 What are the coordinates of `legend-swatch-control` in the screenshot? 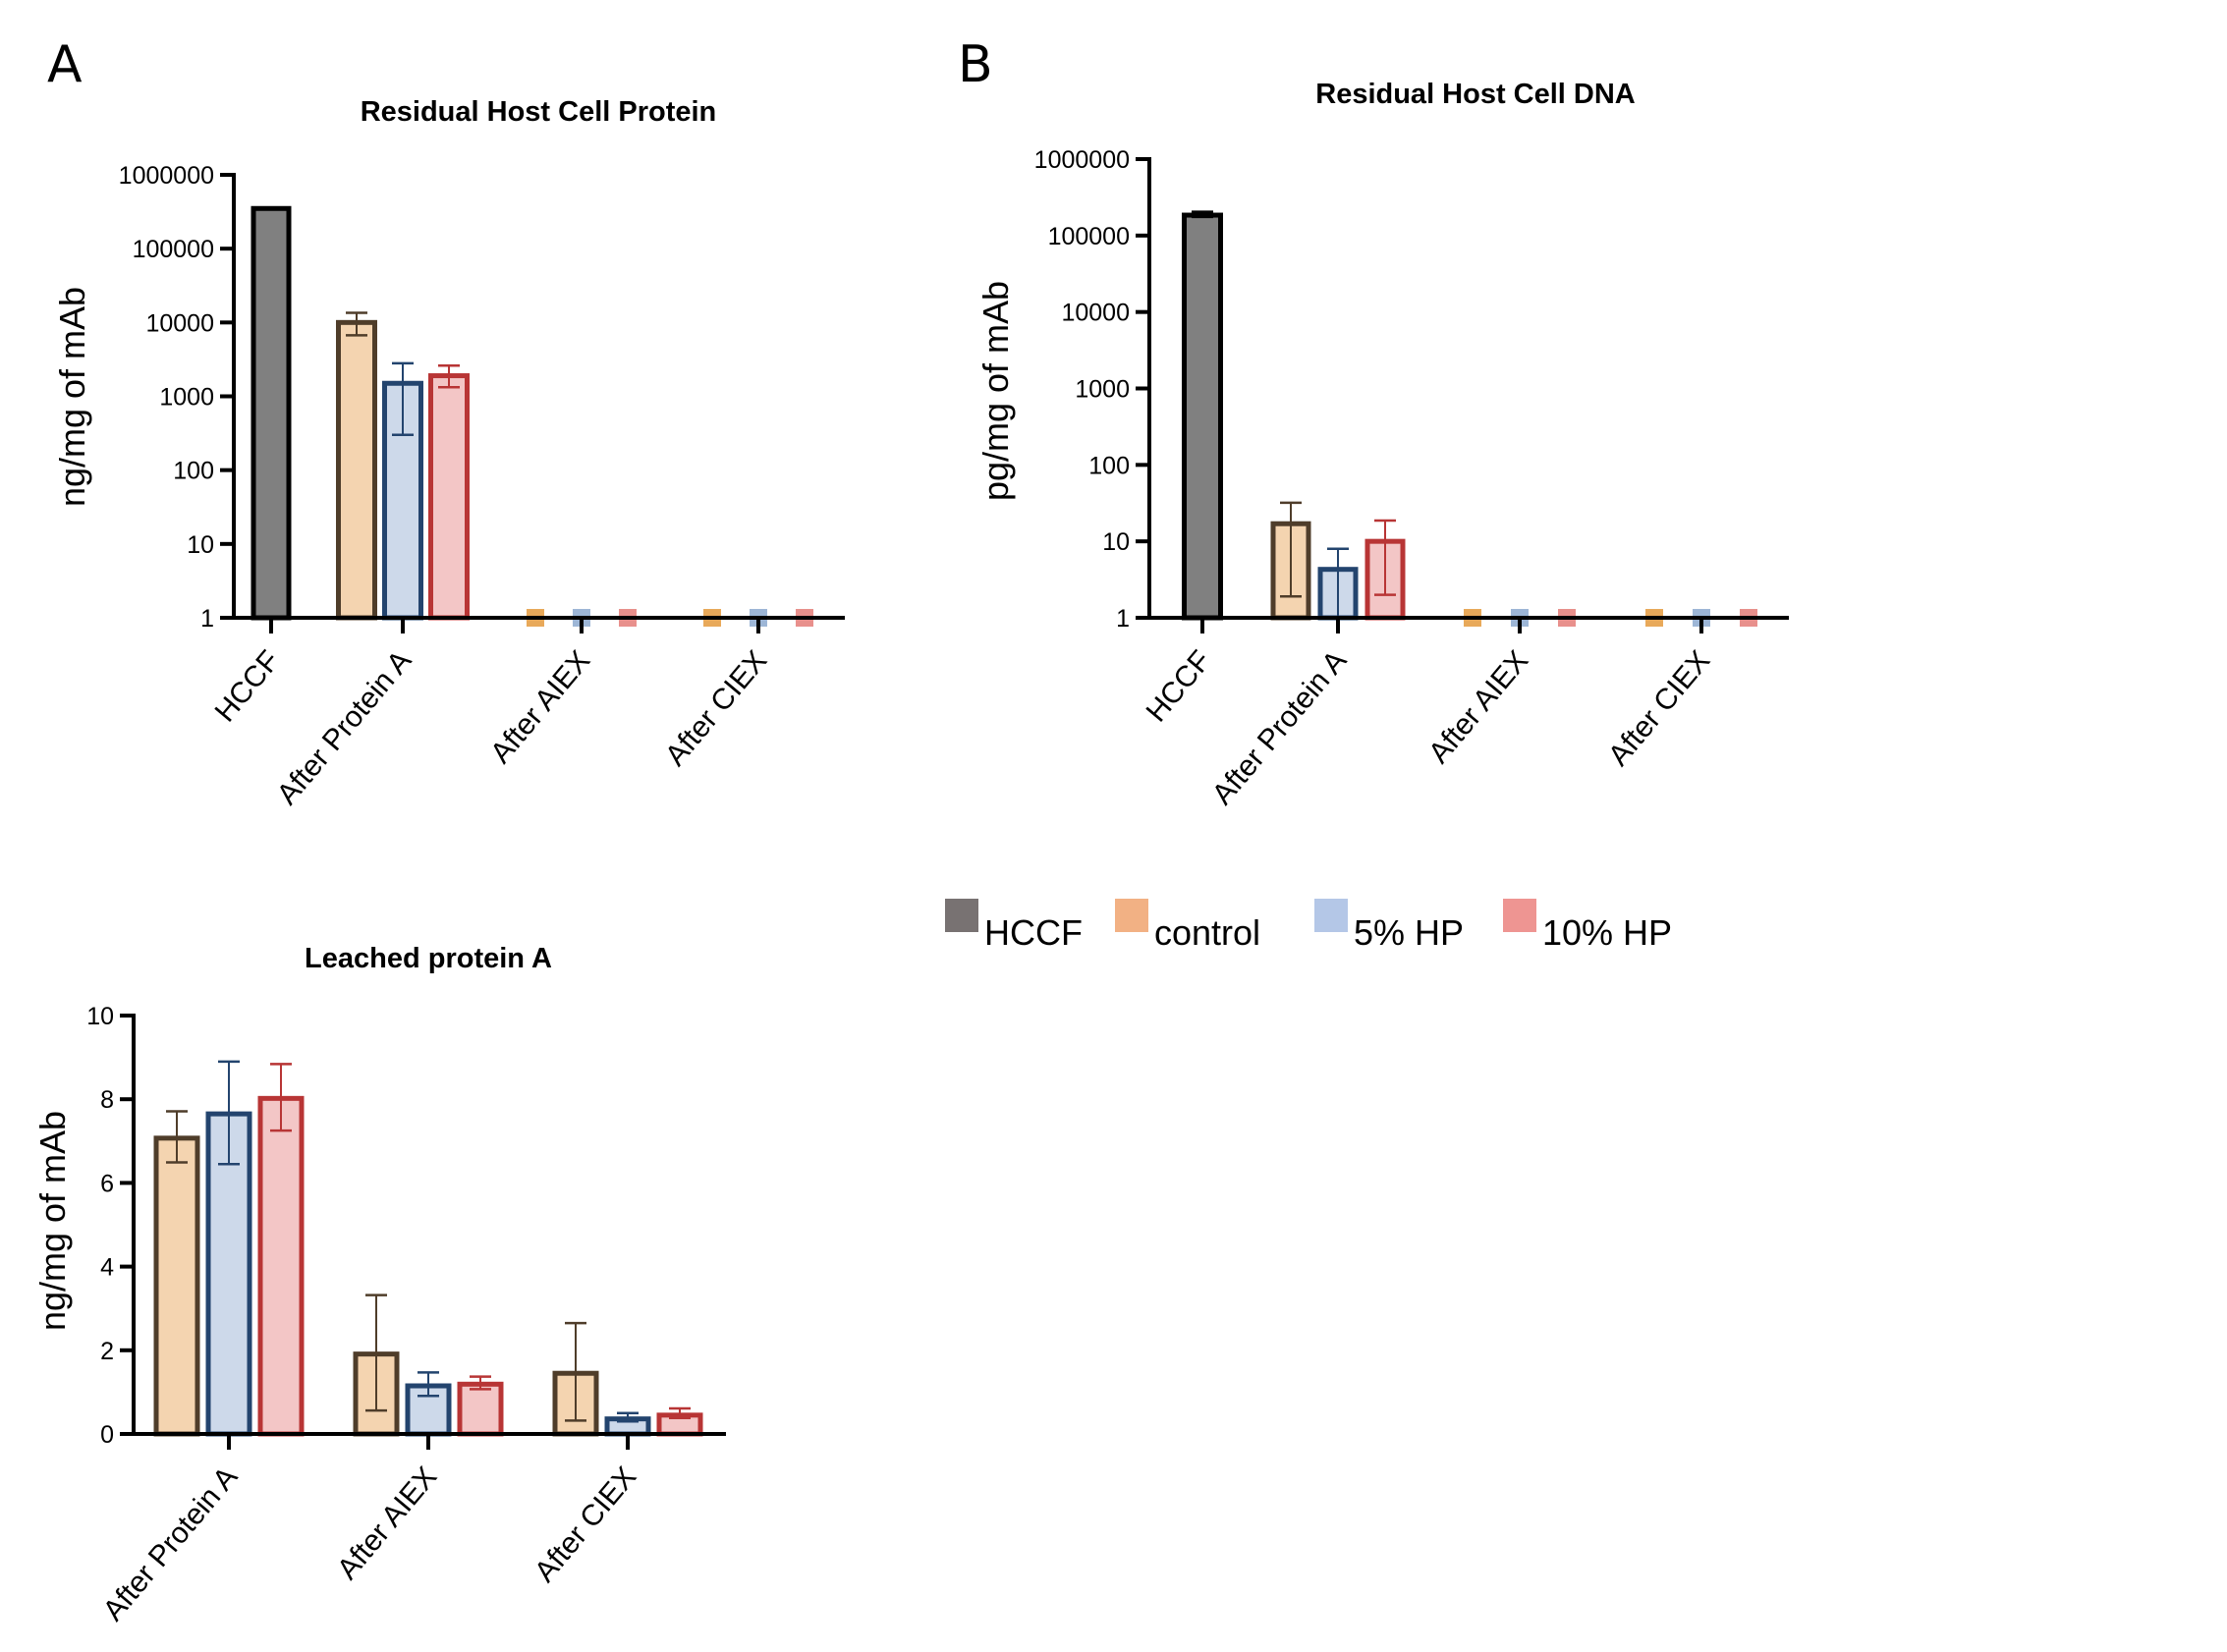 It's located at (1131, 915).